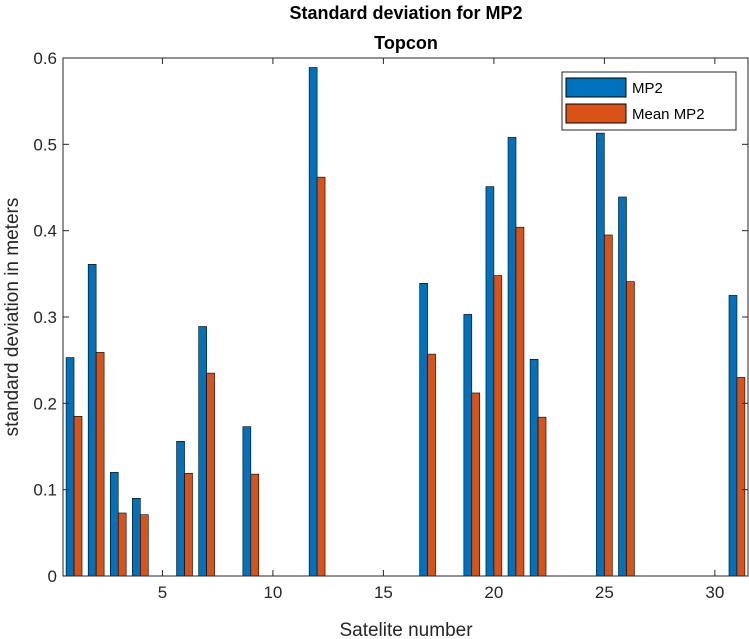 Image resolution: width=749 pixels, height=639 pixels. Describe the element at coordinates (604, 592) in the screenshot. I see `x-tick-label: 25` at that location.